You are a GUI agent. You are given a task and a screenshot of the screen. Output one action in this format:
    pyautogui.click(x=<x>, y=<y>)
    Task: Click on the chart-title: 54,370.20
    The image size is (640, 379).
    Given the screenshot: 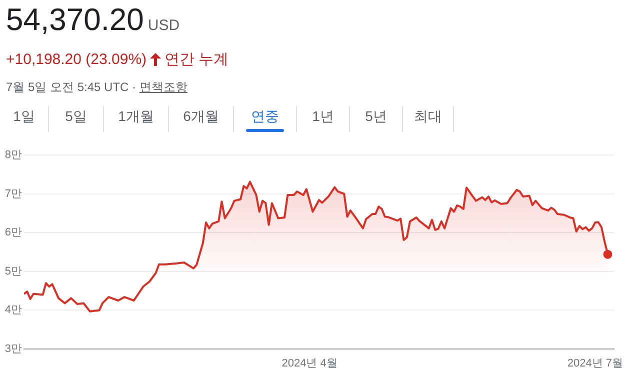 What is the action you would take?
    pyautogui.click(x=75, y=19)
    